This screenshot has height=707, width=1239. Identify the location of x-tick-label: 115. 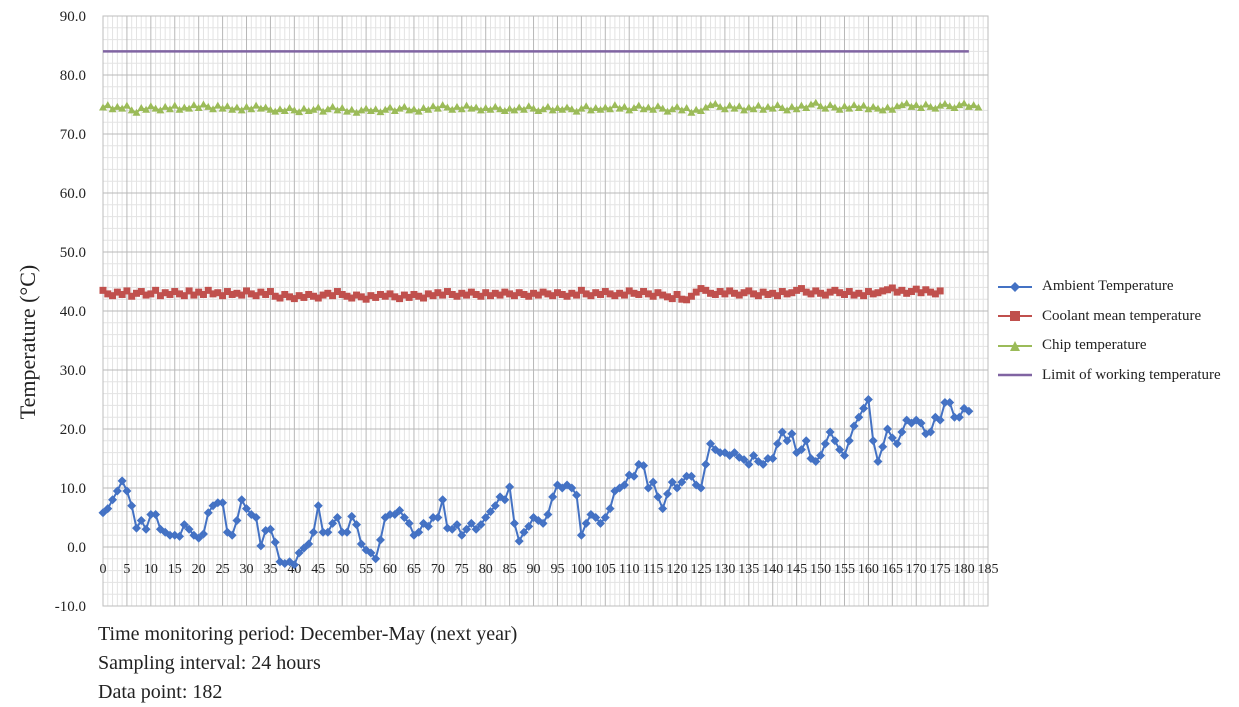
(653, 569).